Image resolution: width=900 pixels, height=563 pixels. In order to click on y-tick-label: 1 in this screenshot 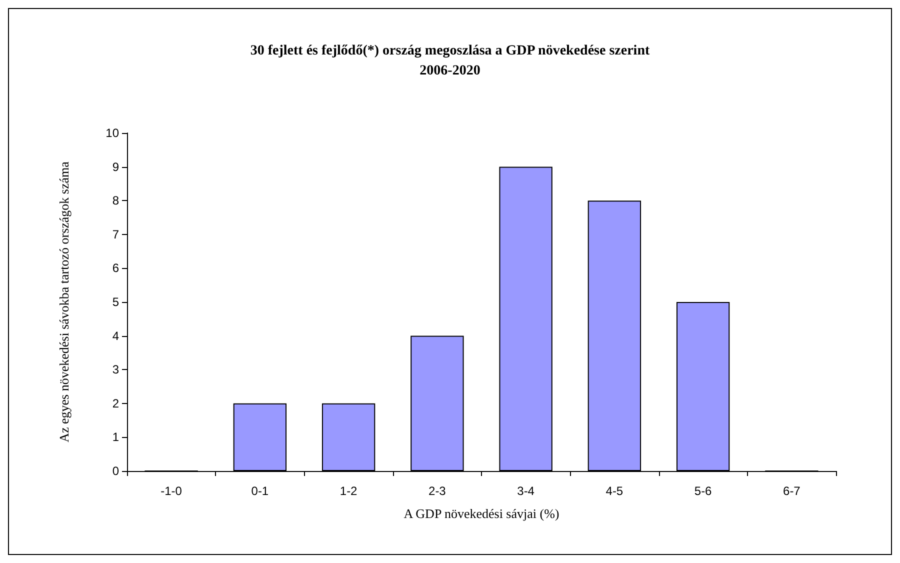, I will do `click(116, 437)`.